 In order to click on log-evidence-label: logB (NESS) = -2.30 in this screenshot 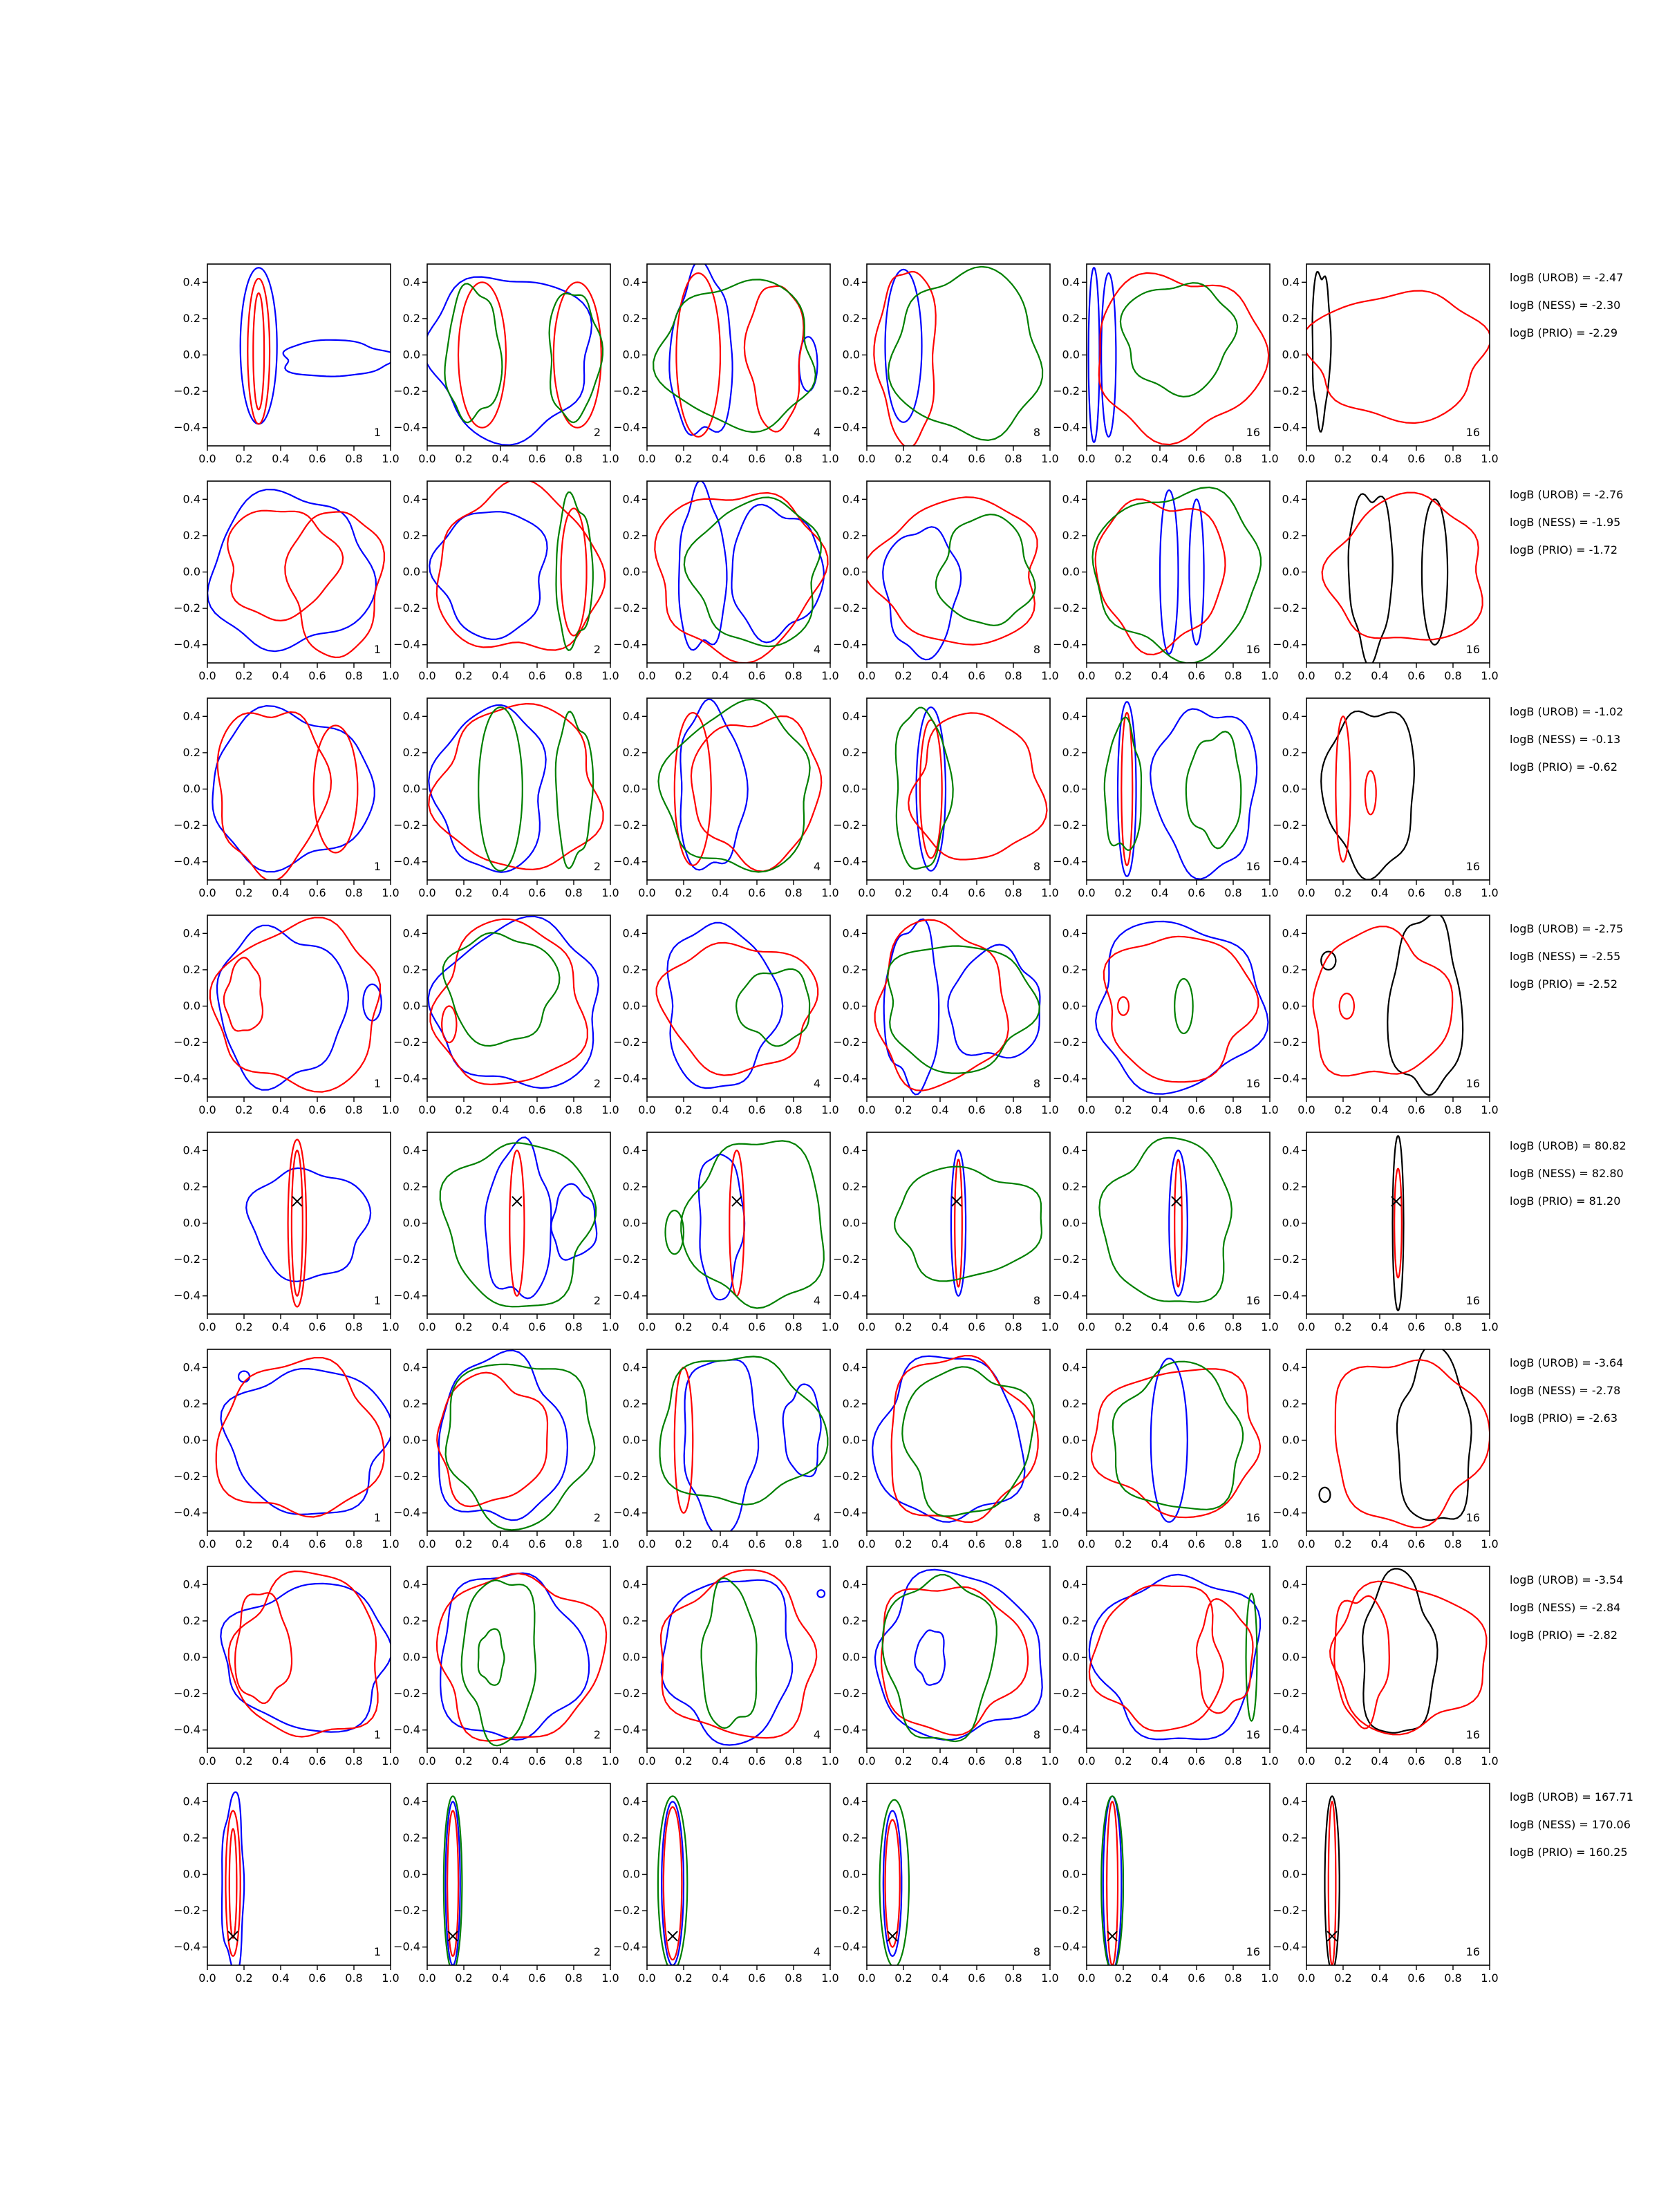, I will do `click(1565, 306)`.